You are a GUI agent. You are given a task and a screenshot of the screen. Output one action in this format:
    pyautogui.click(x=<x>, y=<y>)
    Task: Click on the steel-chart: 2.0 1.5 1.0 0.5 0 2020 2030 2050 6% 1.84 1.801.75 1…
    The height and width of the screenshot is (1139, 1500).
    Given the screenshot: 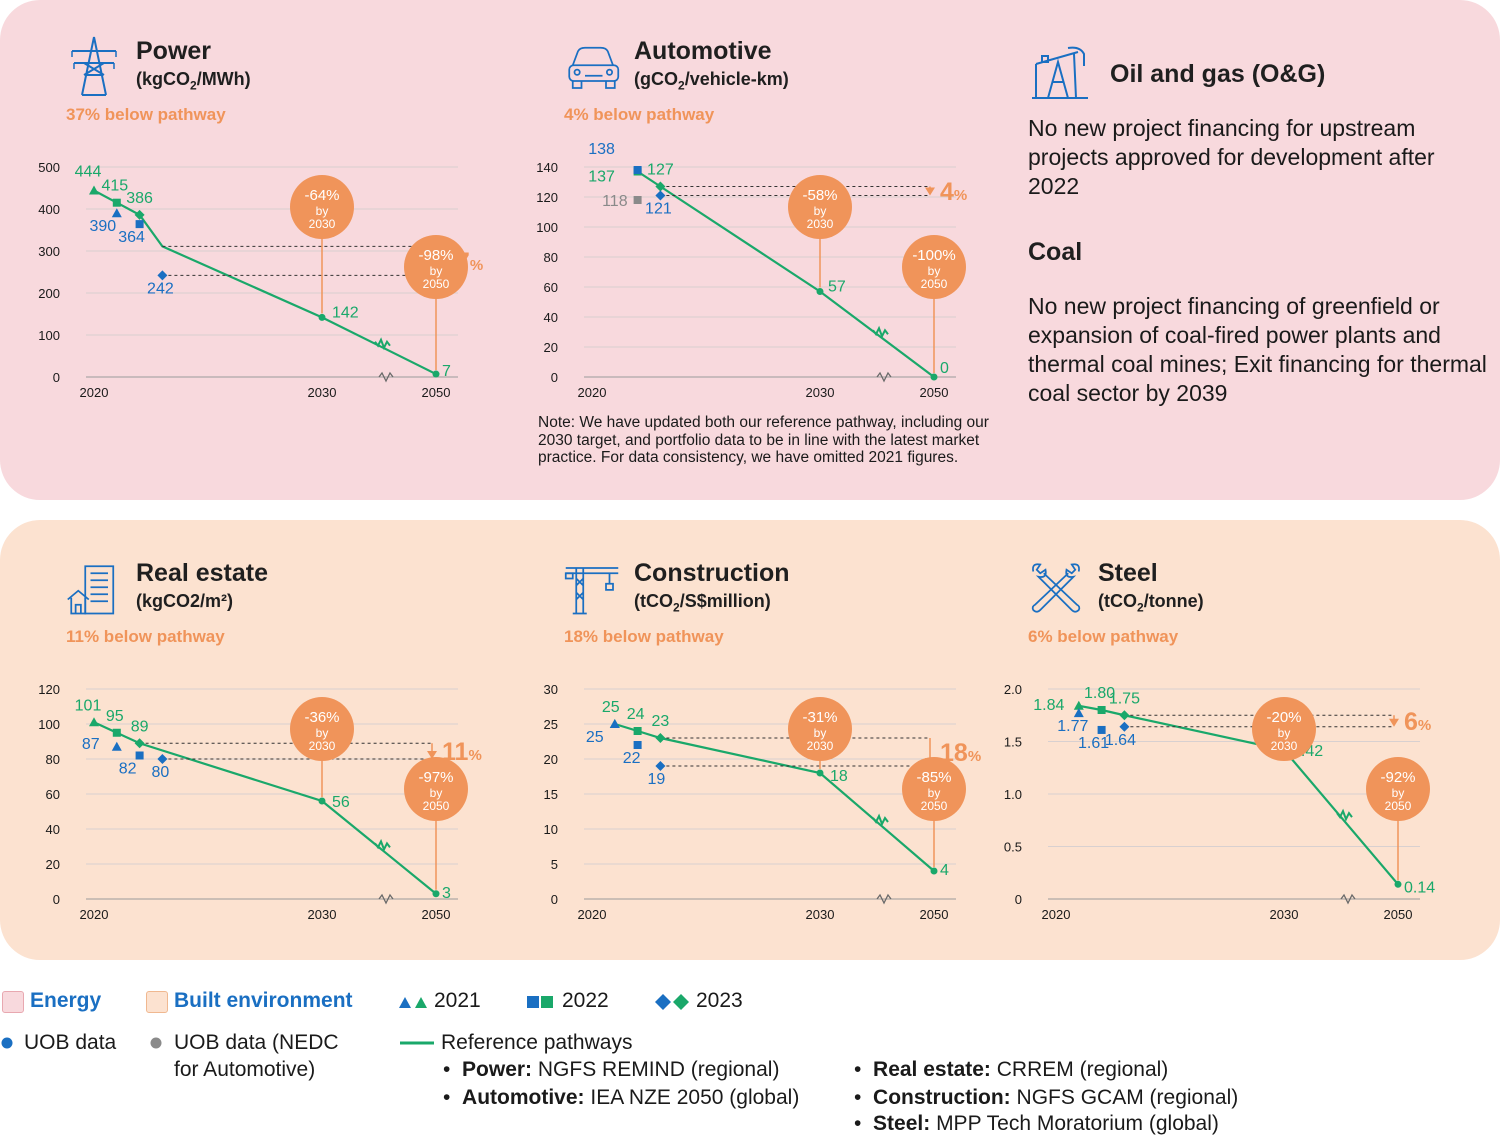 What is the action you would take?
    pyautogui.click(x=1219, y=802)
    